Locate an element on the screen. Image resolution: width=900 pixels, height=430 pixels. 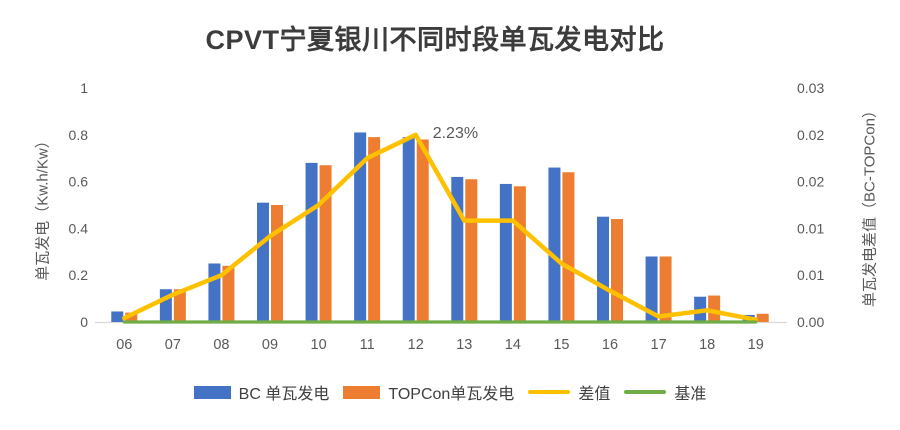
x-axis-tick-label: 17 is located at coordinates (659, 345).